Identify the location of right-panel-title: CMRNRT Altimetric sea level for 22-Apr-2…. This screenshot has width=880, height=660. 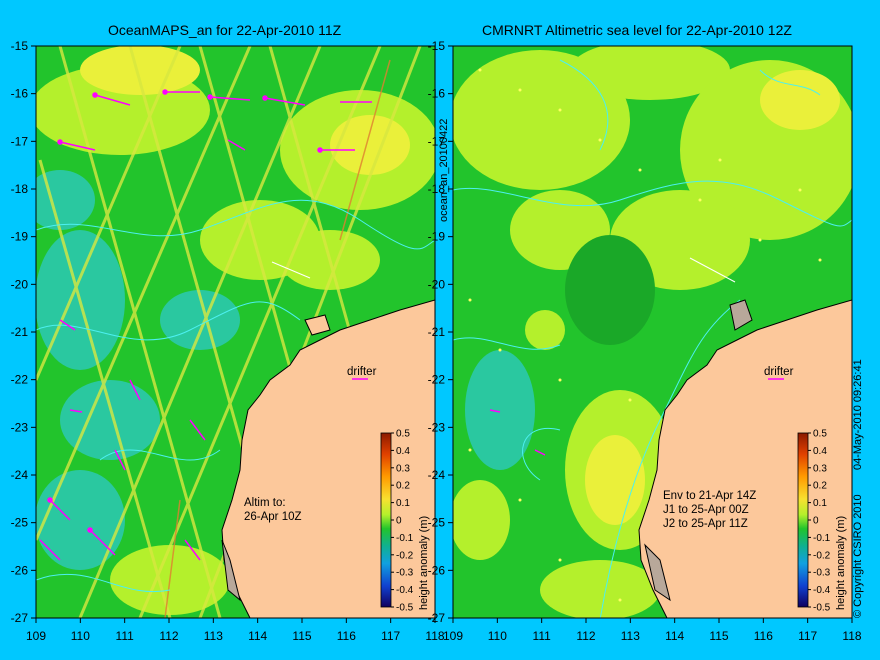
(637, 30).